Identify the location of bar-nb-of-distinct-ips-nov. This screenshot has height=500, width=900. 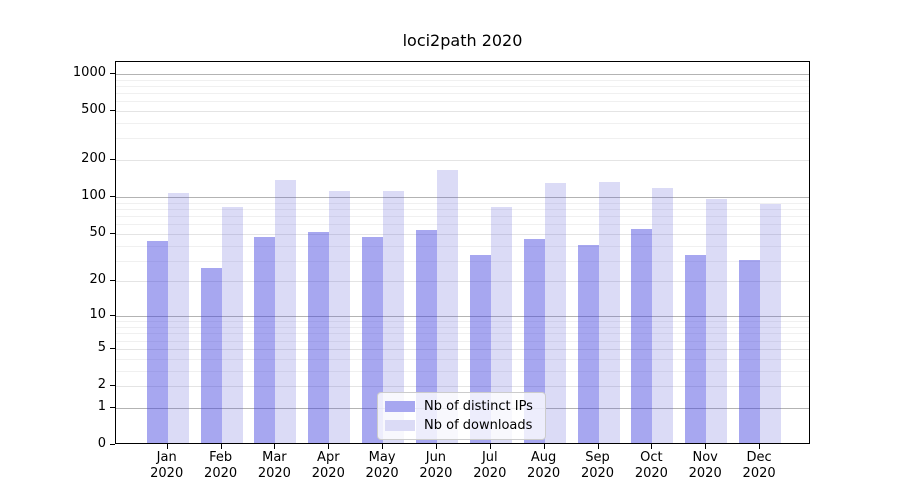
(696, 349).